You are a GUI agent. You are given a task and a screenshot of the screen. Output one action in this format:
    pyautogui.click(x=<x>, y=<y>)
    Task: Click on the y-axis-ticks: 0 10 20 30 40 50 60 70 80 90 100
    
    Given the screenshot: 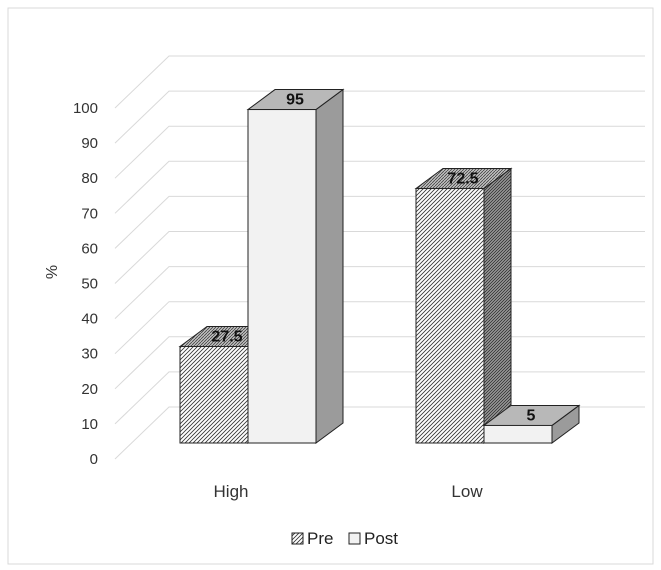 What is the action you would take?
    pyautogui.click(x=85, y=284)
    